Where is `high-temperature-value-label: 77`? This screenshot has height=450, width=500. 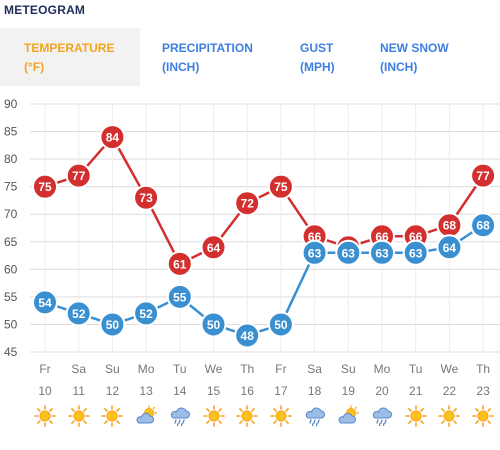
high-temperature-value-label: 77 is located at coordinates (79, 176).